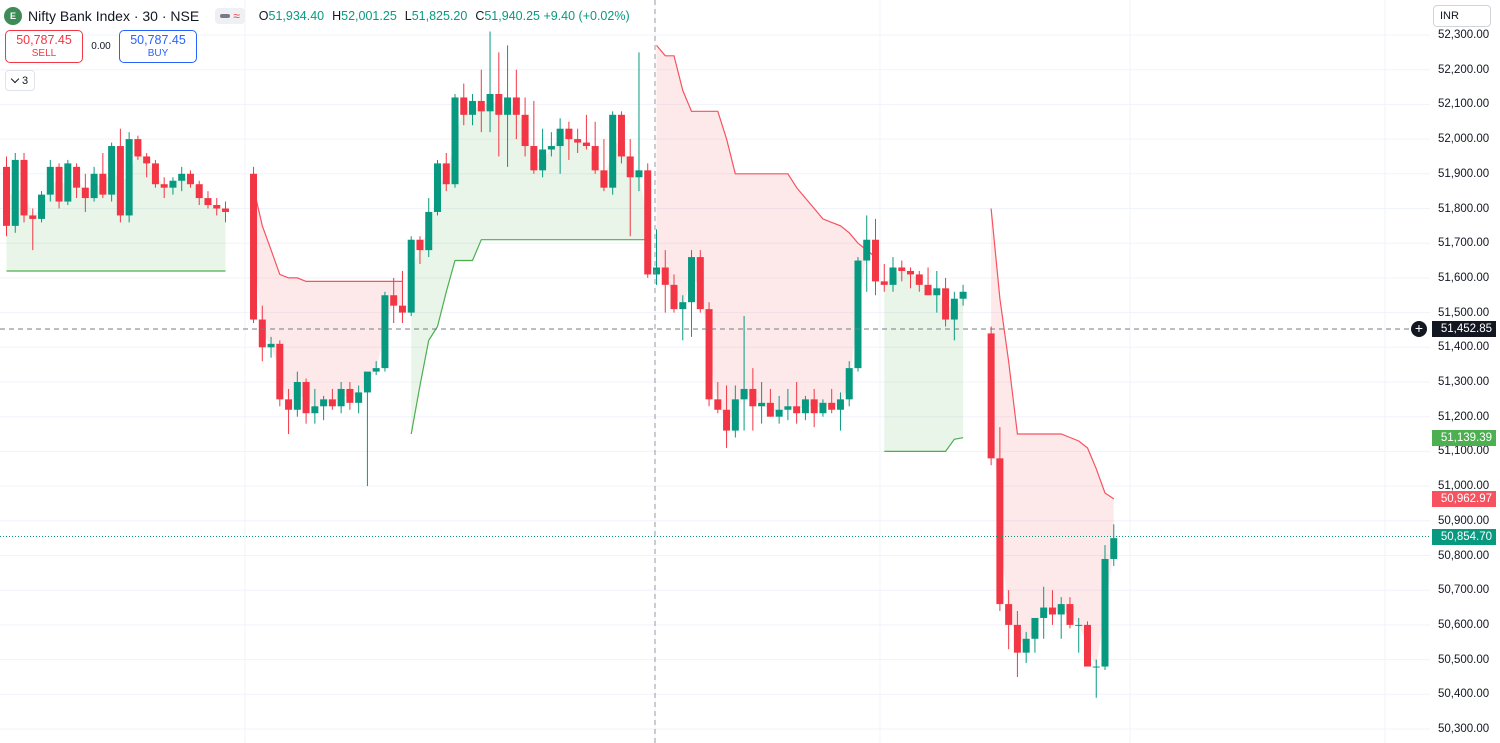 The image size is (1500, 743). What do you see at coordinates (529, 268) in the screenshot?
I see `supertrend-up-area` at bounding box center [529, 268].